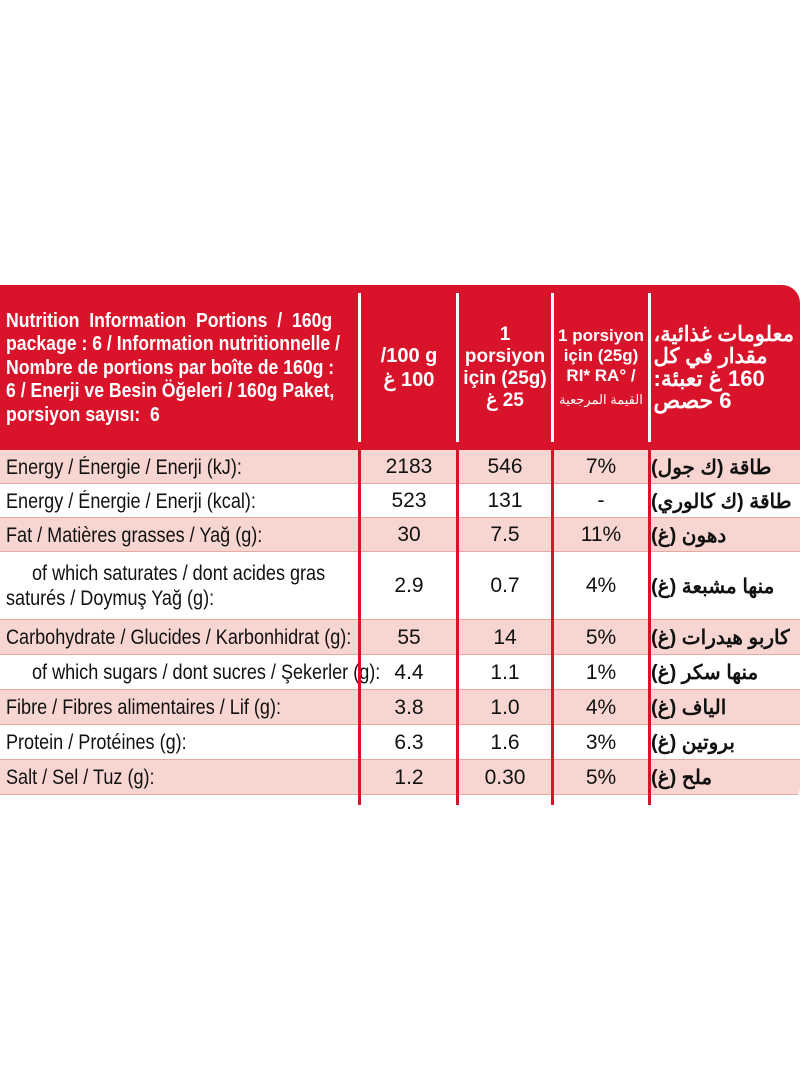  I want to click on header-per-100g: /100 g 100 غ, so click(409, 367).